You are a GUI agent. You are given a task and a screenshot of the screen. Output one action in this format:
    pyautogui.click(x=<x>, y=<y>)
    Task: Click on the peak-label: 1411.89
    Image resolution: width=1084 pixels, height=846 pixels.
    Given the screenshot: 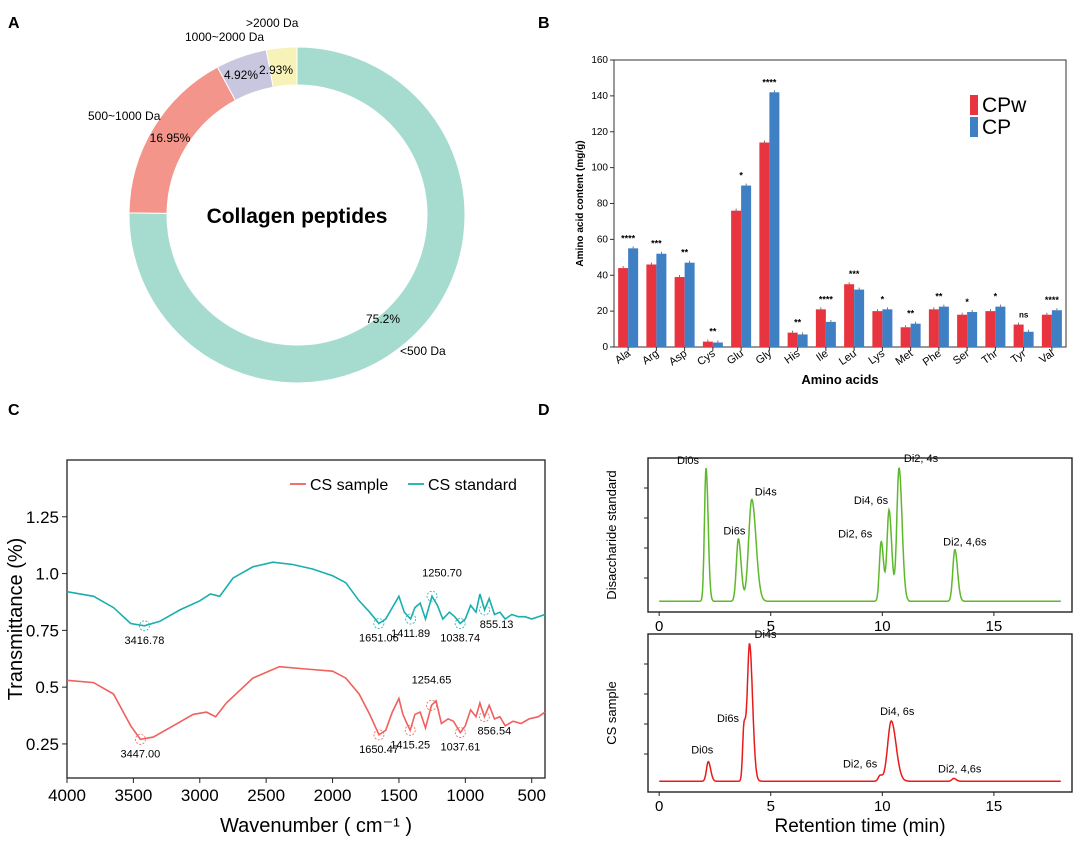 What is the action you would take?
    pyautogui.click(x=410, y=634)
    